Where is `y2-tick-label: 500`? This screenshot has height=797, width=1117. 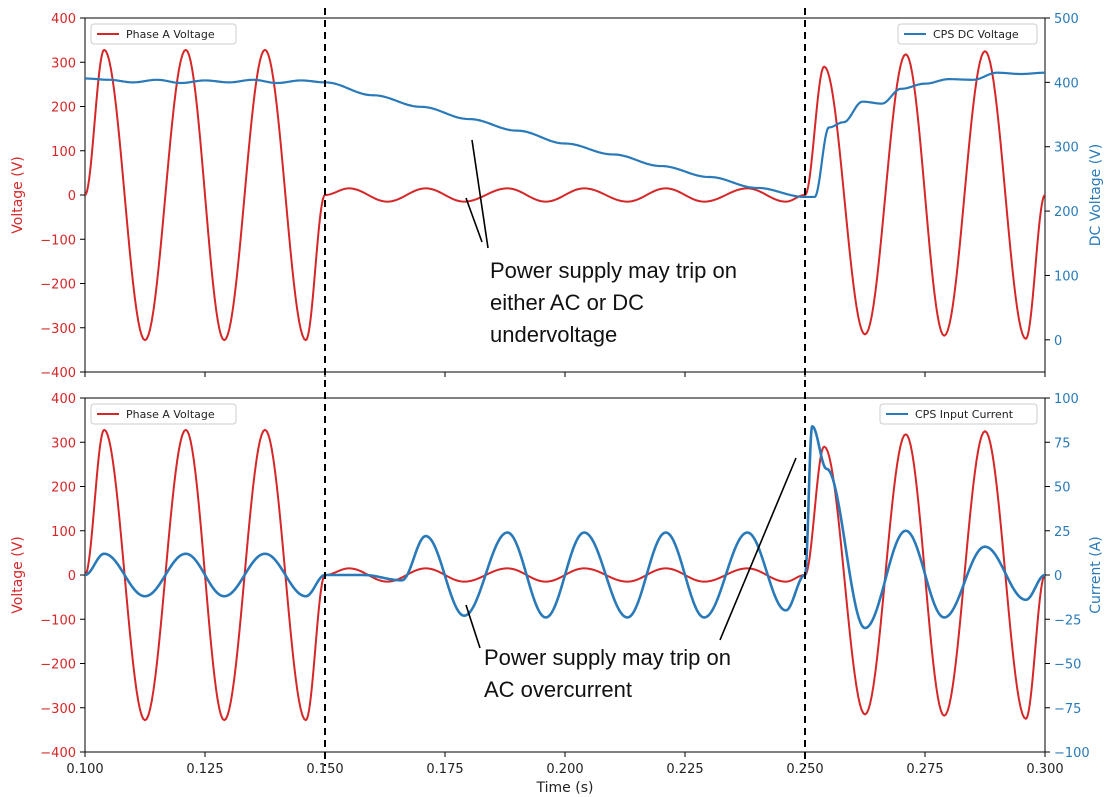 y2-tick-label: 500 is located at coordinates (1066, 19).